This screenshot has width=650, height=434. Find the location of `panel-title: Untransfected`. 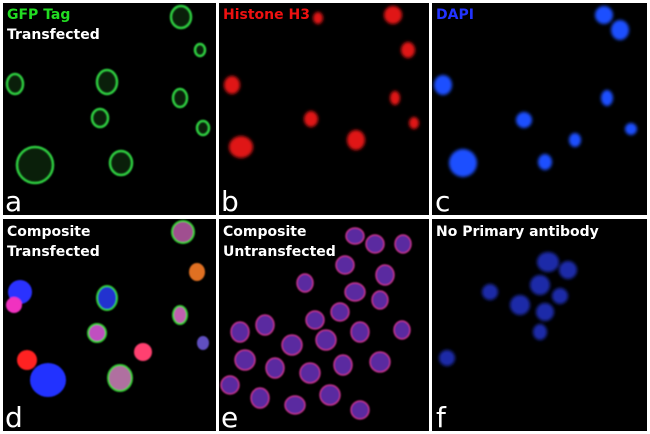

panel-title: Untransfected is located at coordinates (279, 252).